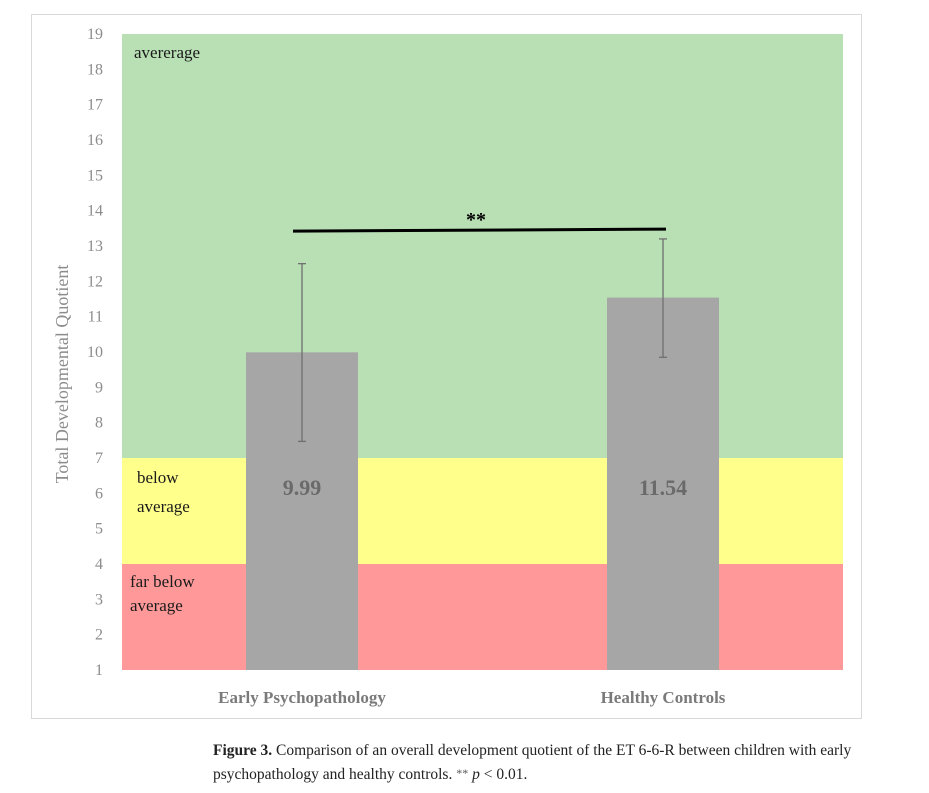  Describe the element at coordinates (95, 105) in the screenshot. I see `y-tick-label: 17` at that location.